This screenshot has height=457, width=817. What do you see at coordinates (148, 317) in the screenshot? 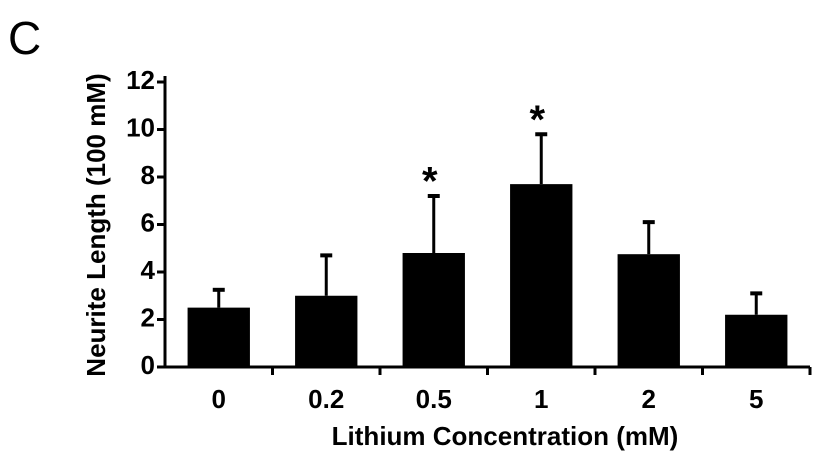
I see `y-tick-label: 2` at bounding box center [148, 317].